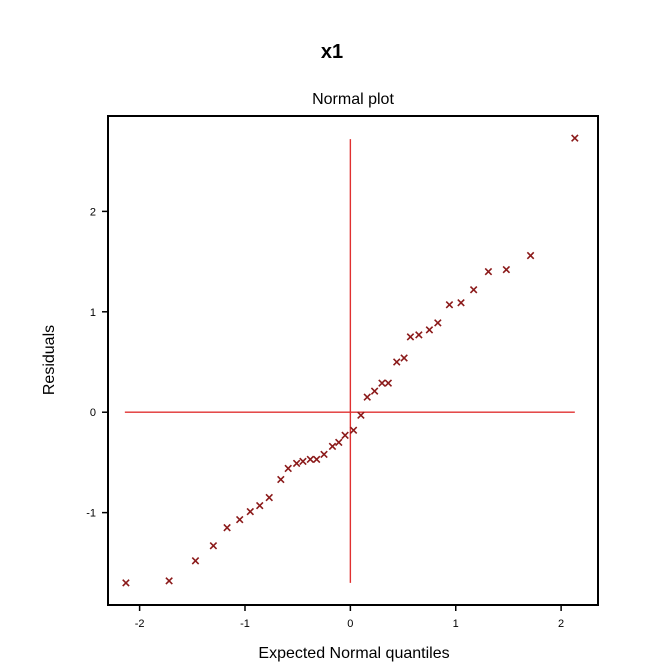 This screenshot has height=665, width=665. What do you see at coordinates (49, 360) in the screenshot?
I see `y-axis-label: Residuals` at bounding box center [49, 360].